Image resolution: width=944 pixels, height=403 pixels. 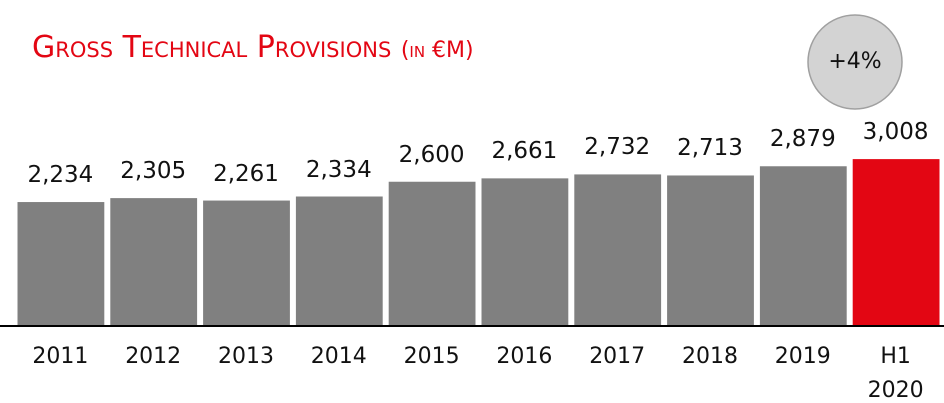 What do you see at coordinates (246, 173) in the screenshot?
I see `value-label: 2,261` at bounding box center [246, 173].